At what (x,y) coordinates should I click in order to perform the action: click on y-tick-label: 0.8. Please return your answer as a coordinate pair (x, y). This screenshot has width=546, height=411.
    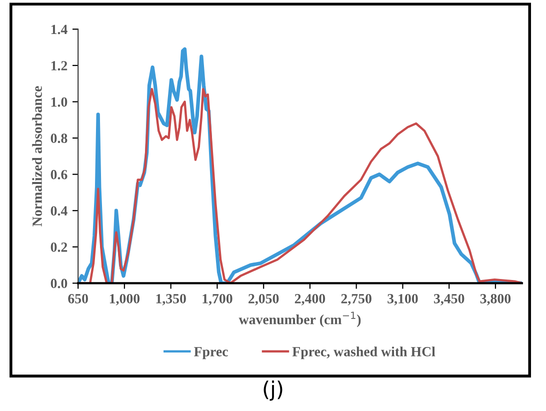
    Looking at the image, I should click on (59, 139).